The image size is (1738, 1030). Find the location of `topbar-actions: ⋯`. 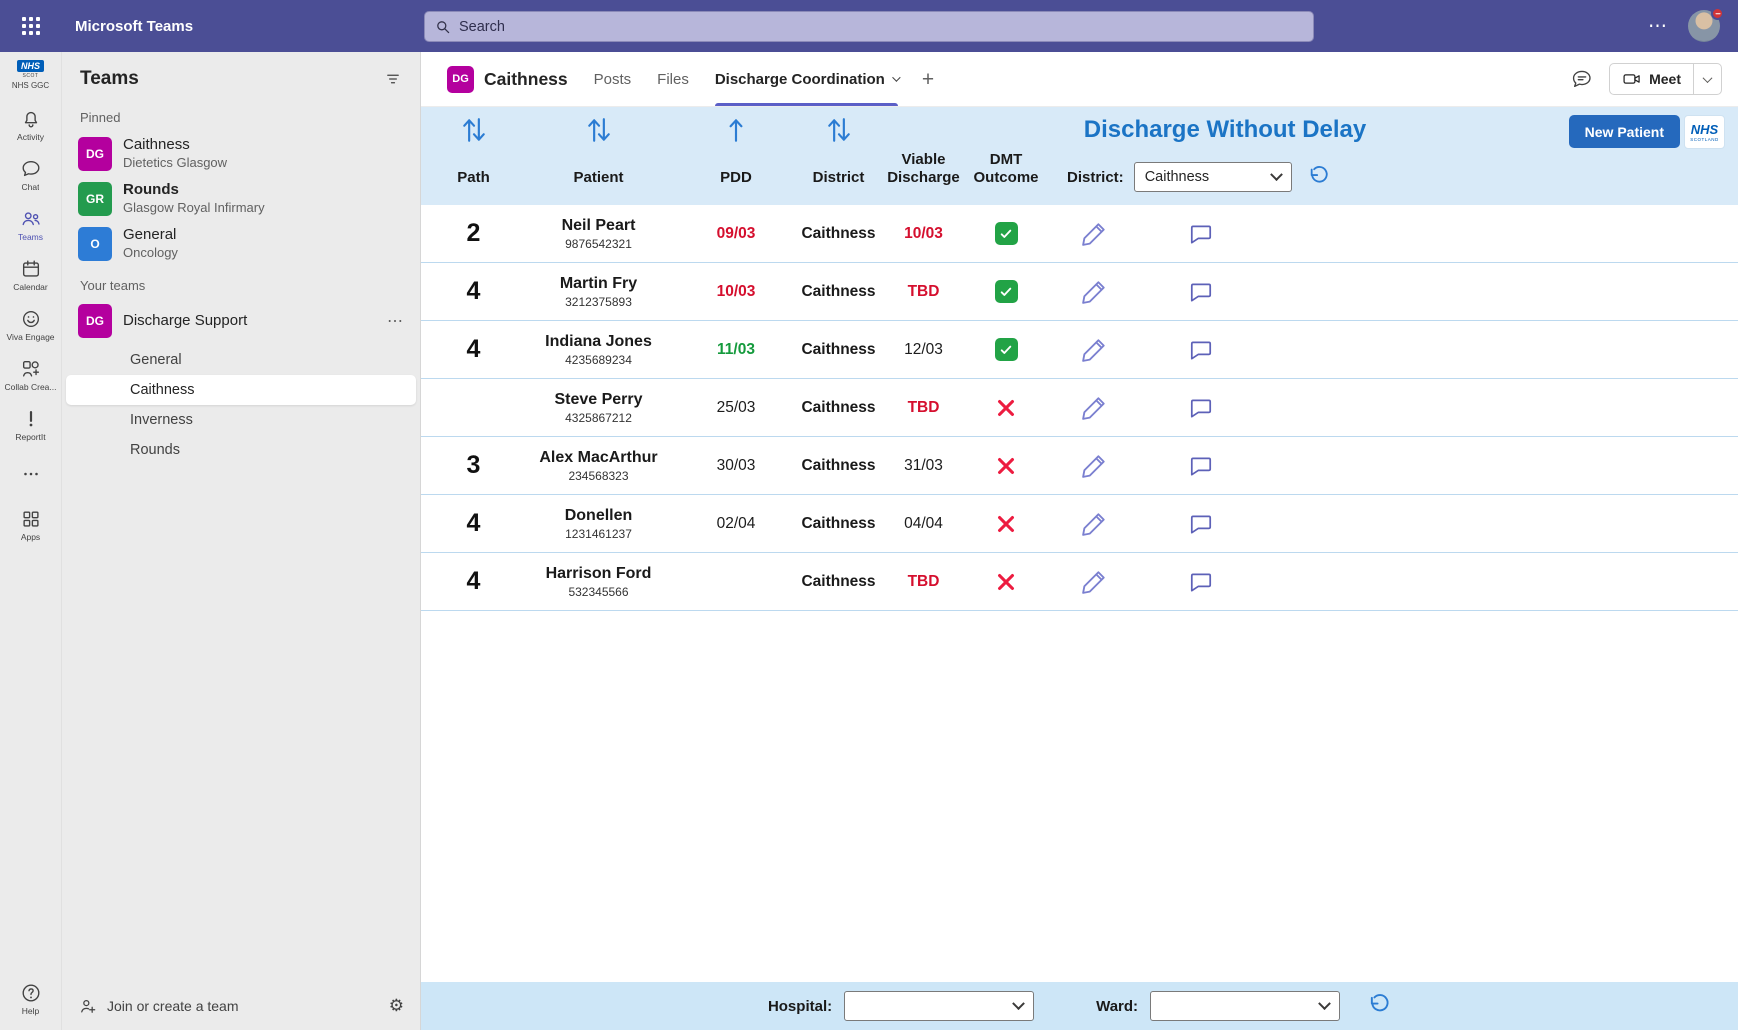

topbar-actions: ⋯ is located at coordinates (1693, 24).